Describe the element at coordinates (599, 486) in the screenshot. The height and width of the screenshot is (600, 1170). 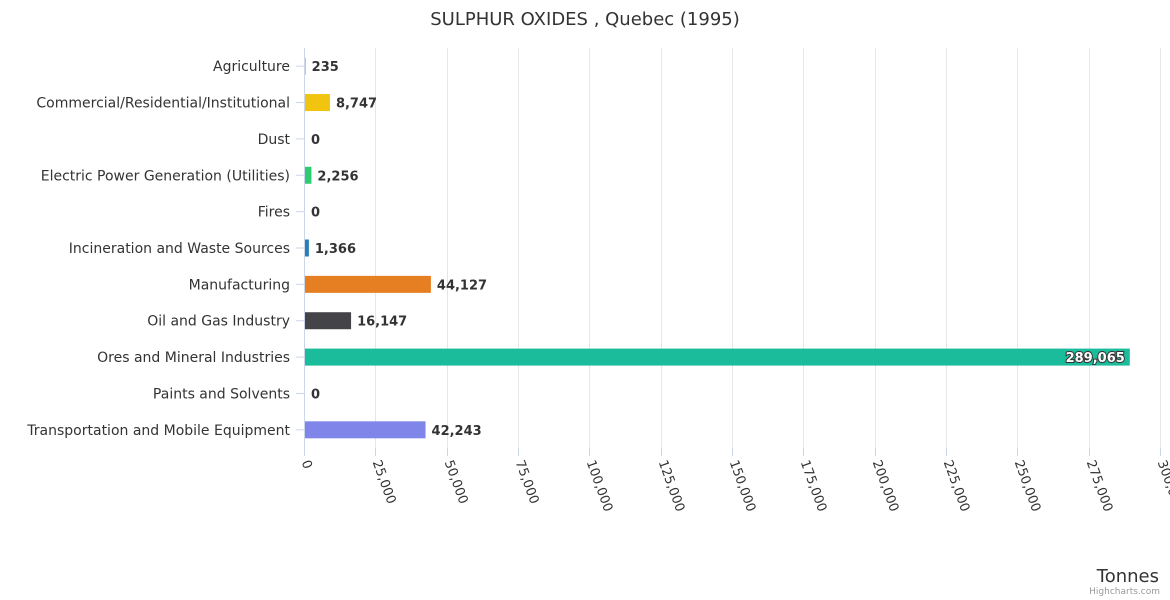
I see `tick-label: 100,000` at that location.